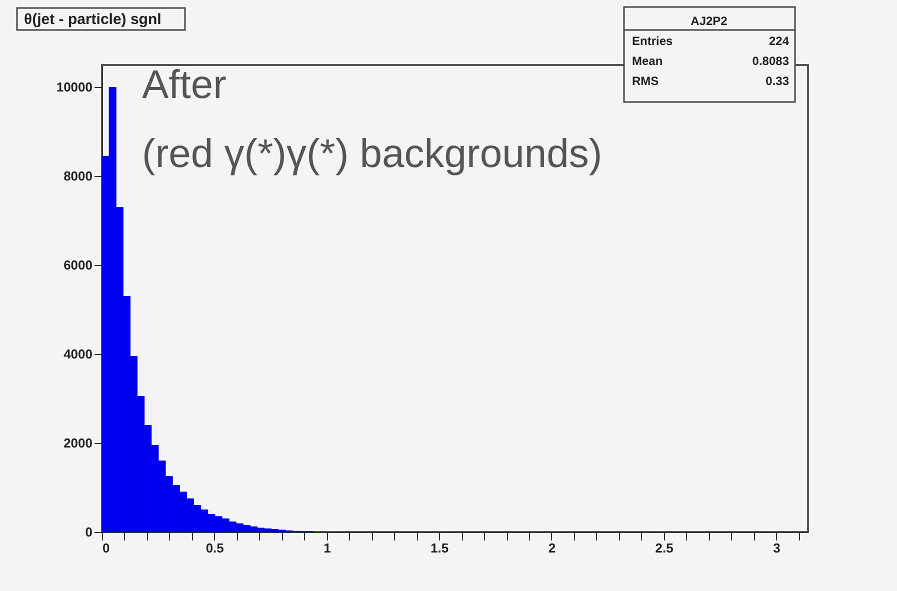  Describe the element at coordinates (184, 85) in the screenshot. I see `annotation: After` at that location.